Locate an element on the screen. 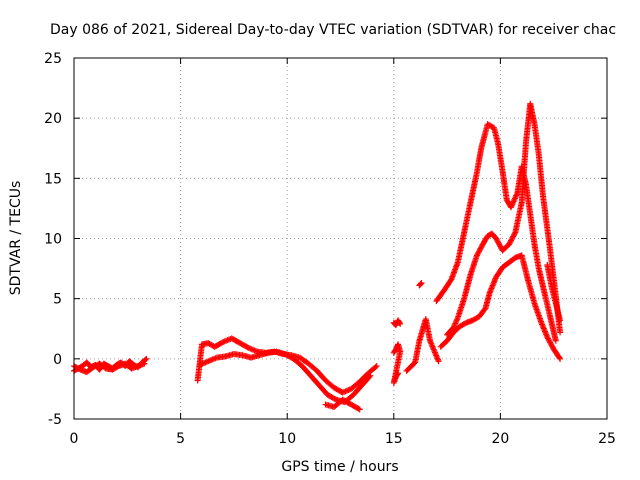  x-tick-label: 5 is located at coordinates (180, 439).